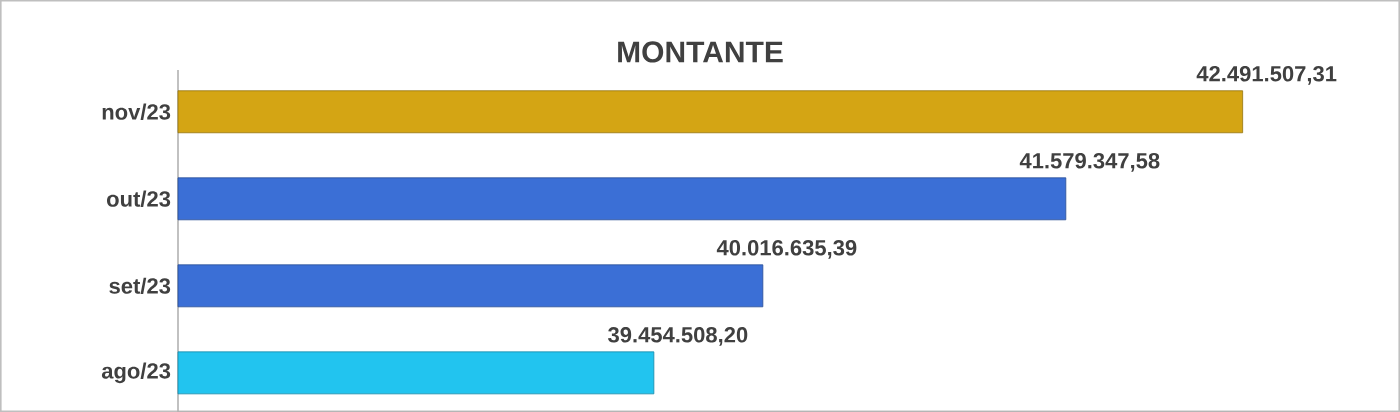  I want to click on y-tick-label: ago/23, so click(136, 373).